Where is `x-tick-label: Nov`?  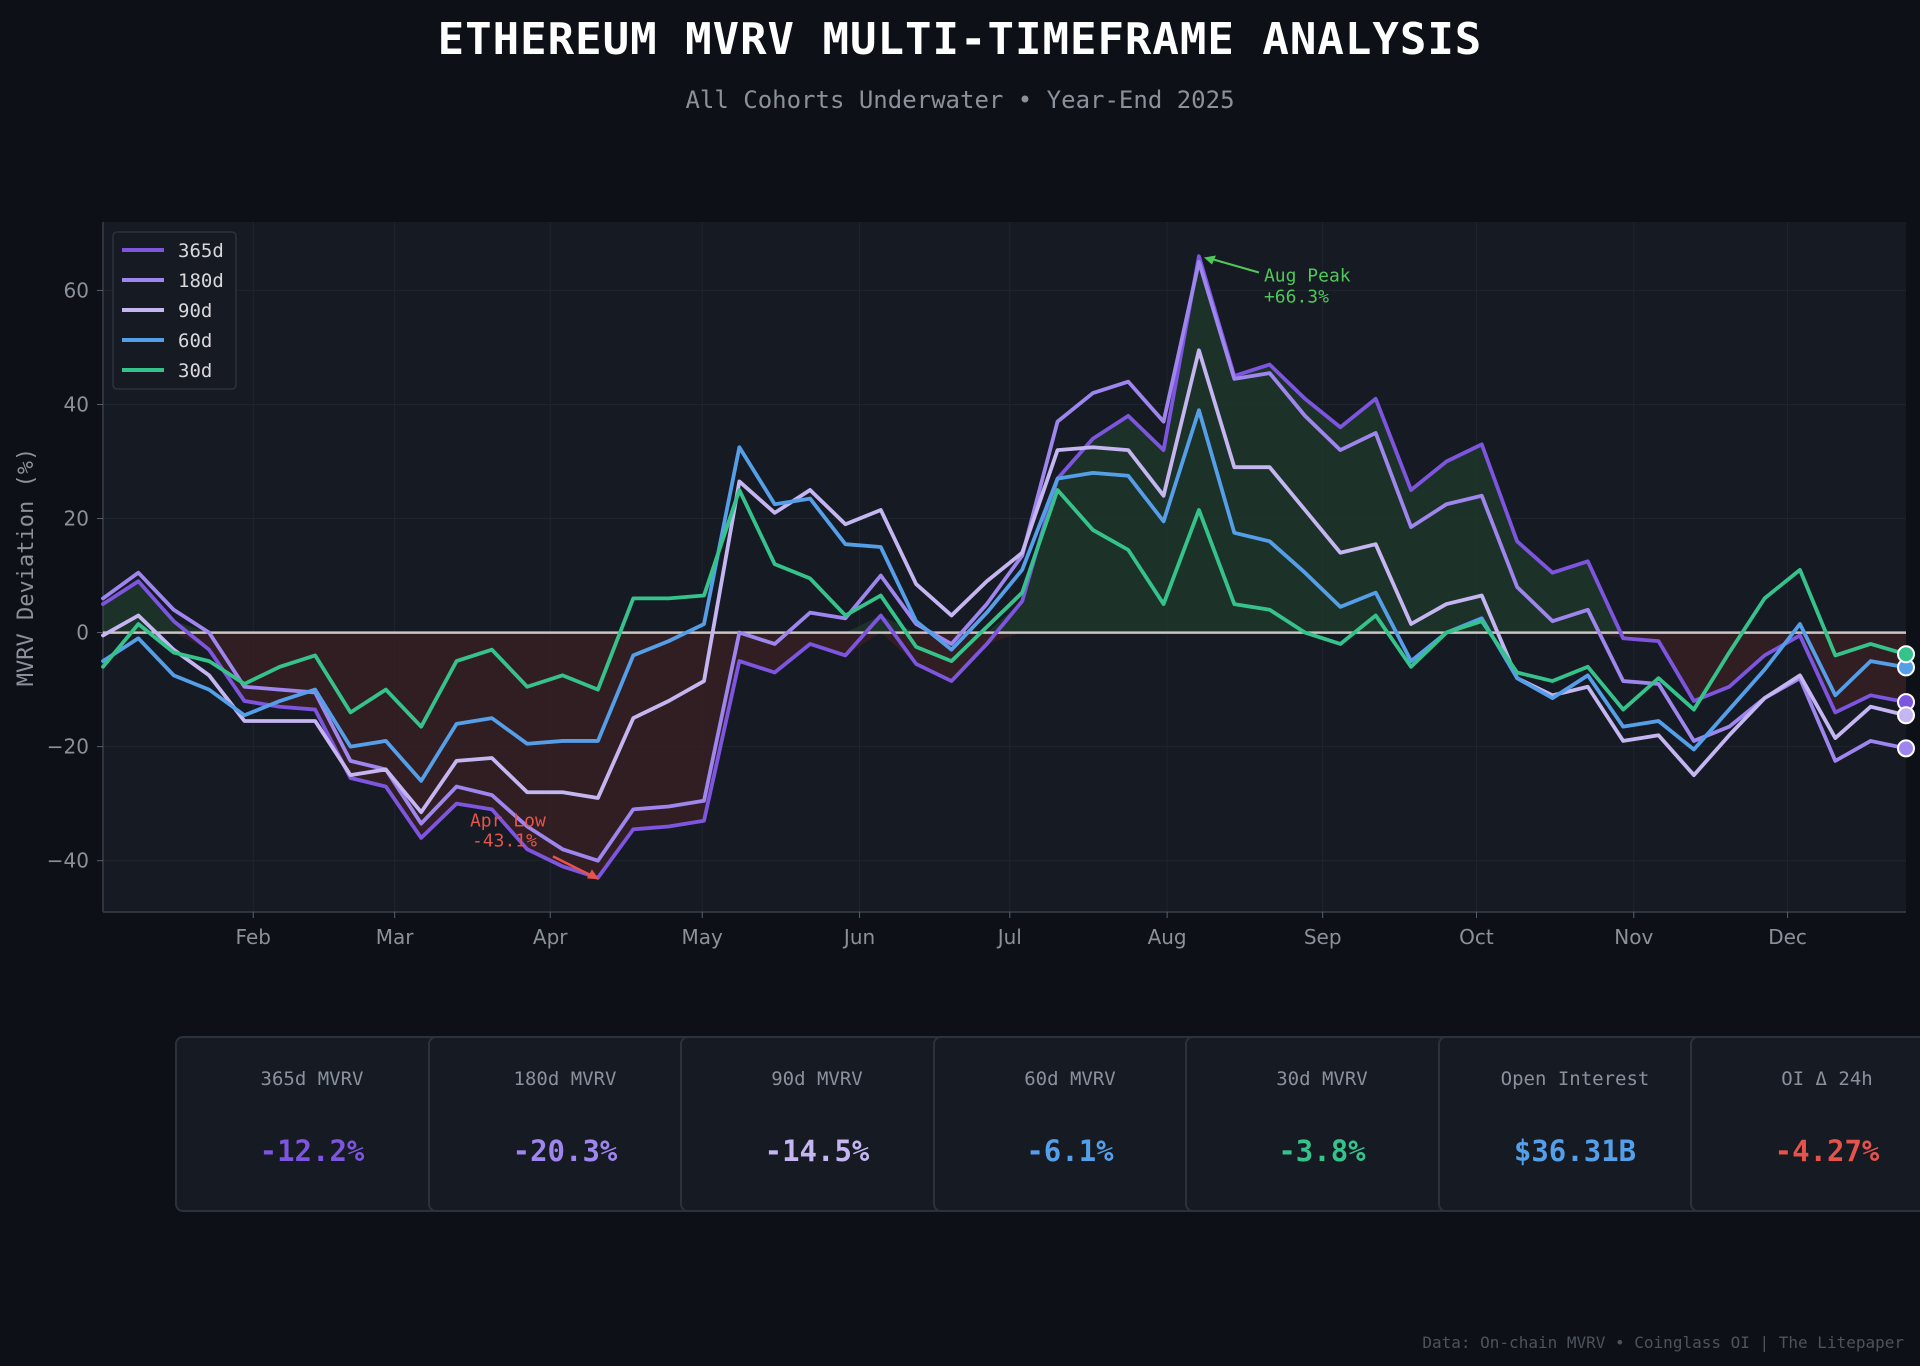
x-tick-label: Nov is located at coordinates (1633, 937).